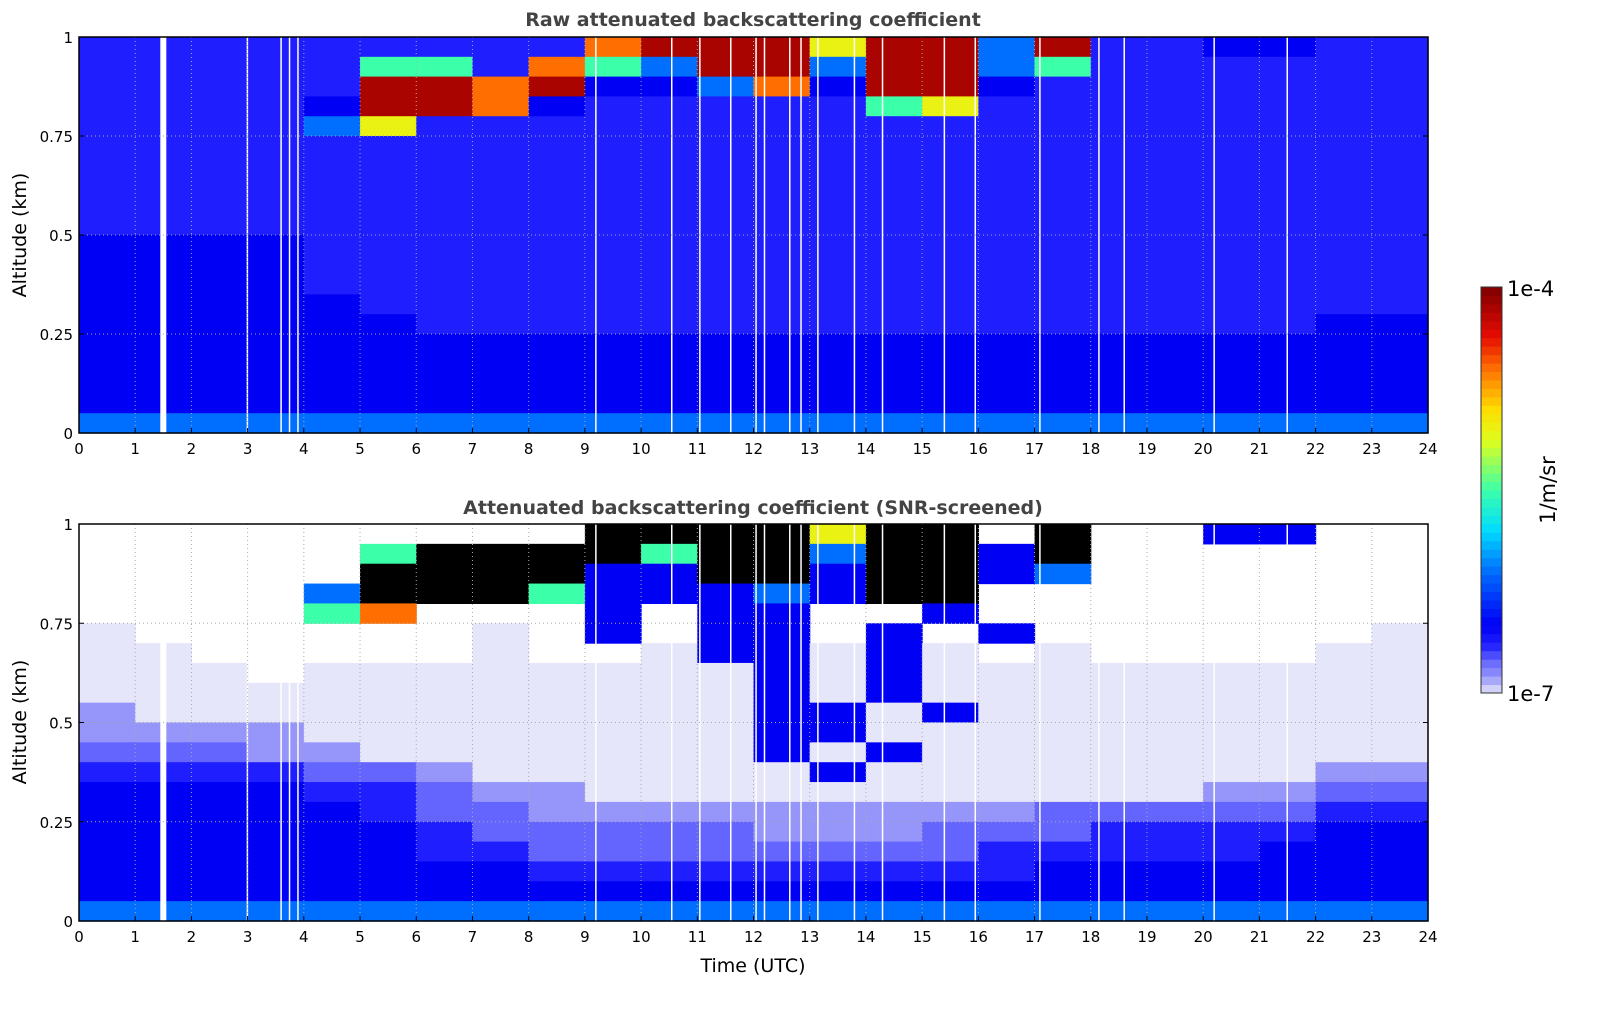 This screenshot has height=1020, width=1621. What do you see at coordinates (135, 449) in the screenshot?
I see `x-tick-label: 1` at bounding box center [135, 449].